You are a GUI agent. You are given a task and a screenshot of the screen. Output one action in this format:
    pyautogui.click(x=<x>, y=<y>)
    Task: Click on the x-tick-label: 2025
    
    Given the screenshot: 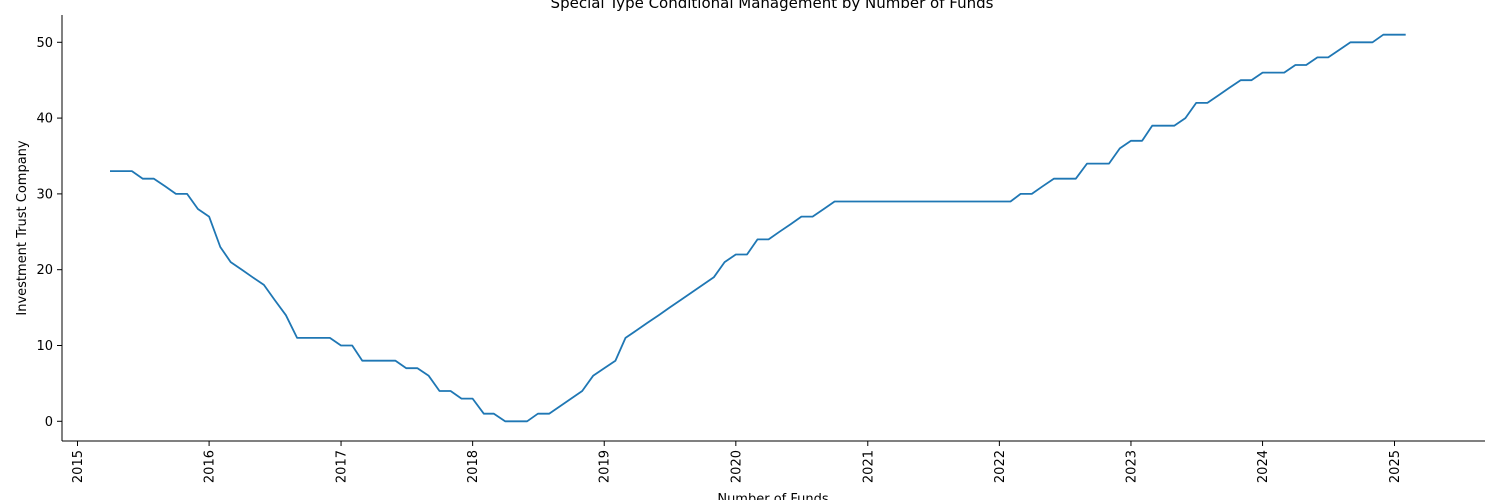 What is the action you would take?
    pyautogui.click(x=1395, y=466)
    